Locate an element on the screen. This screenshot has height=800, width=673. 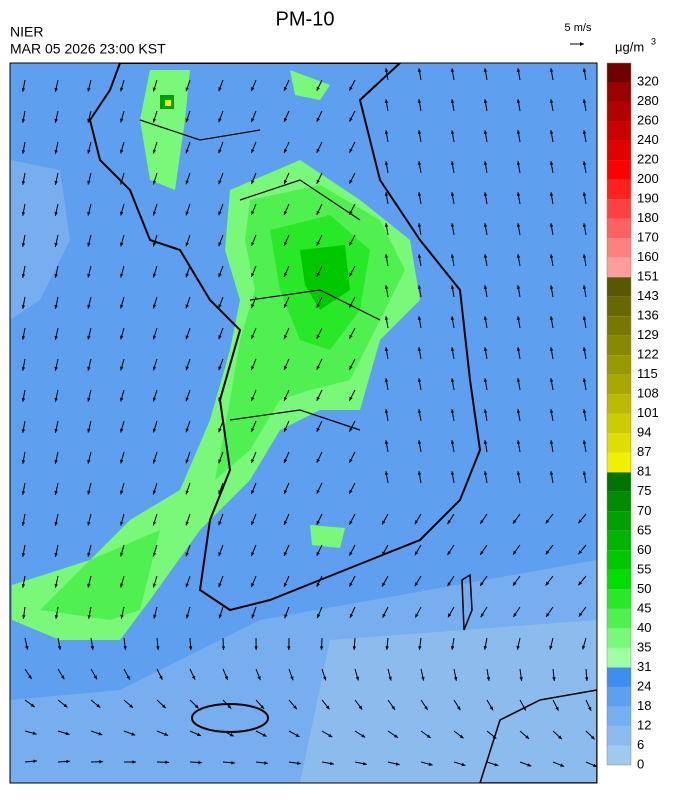
colorbar-tick-label: 190 is located at coordinates (648, 198).